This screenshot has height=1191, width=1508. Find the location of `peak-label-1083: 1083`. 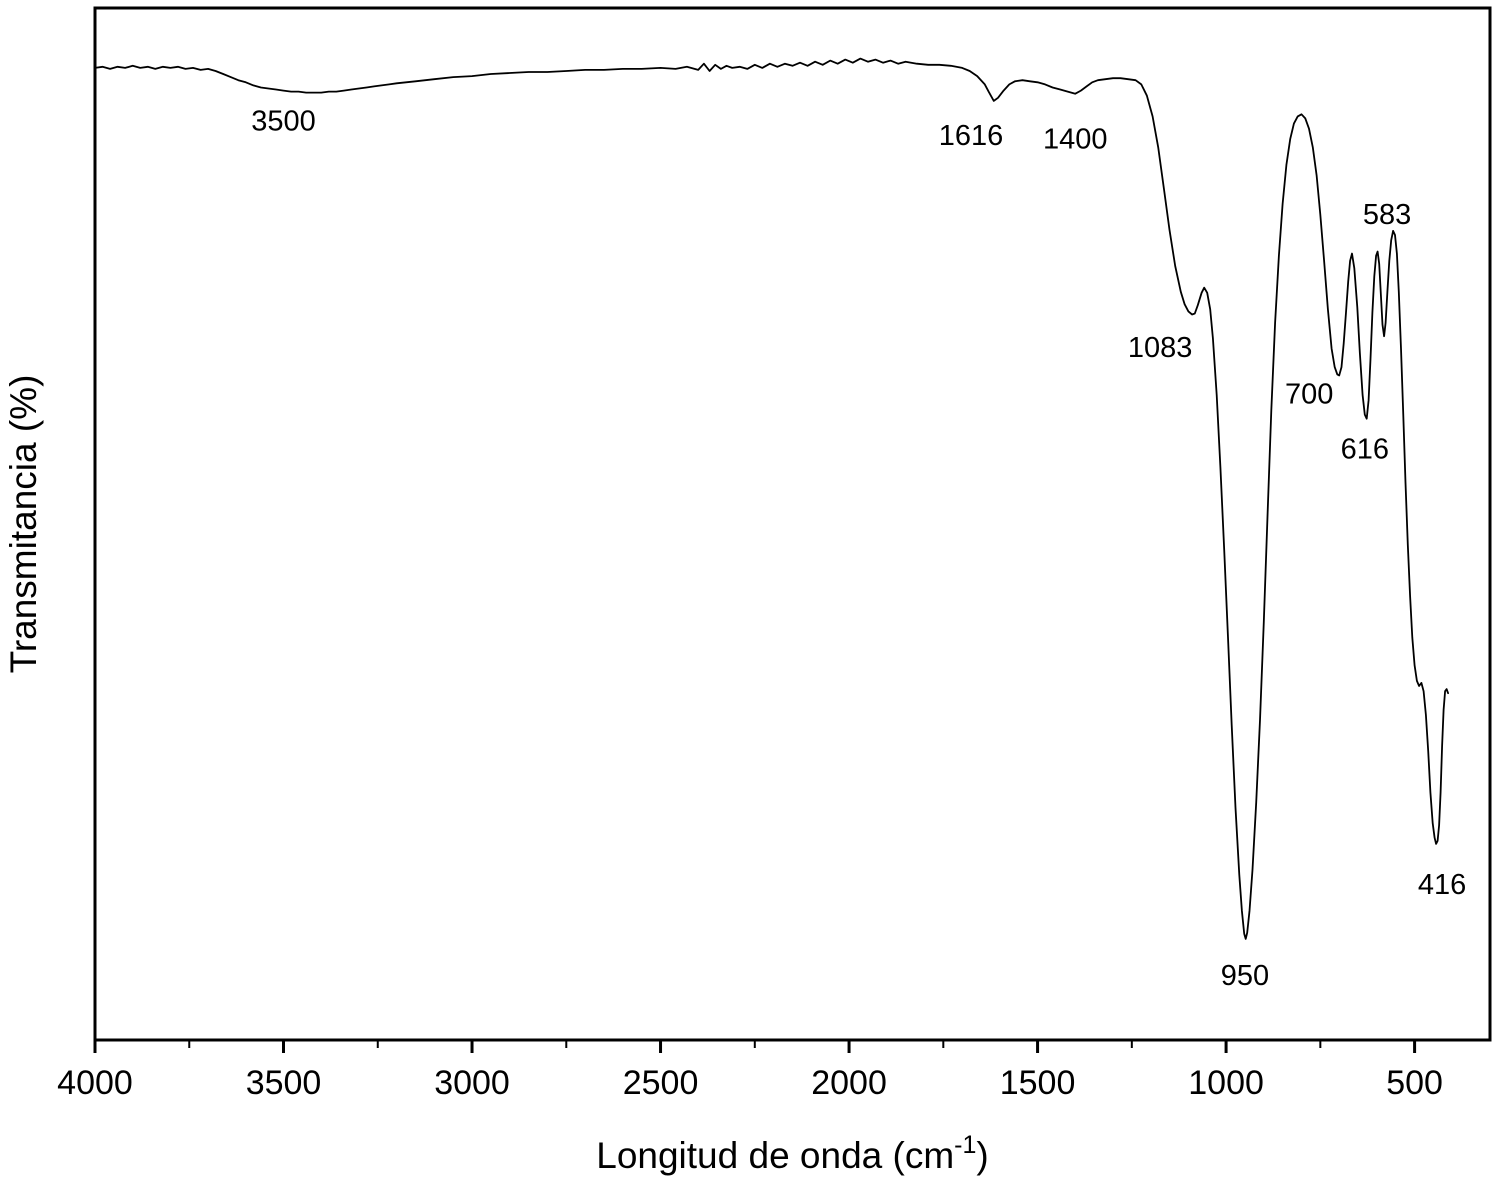

peak-label-1083: 1083 is located at coordinates (1160, 348).